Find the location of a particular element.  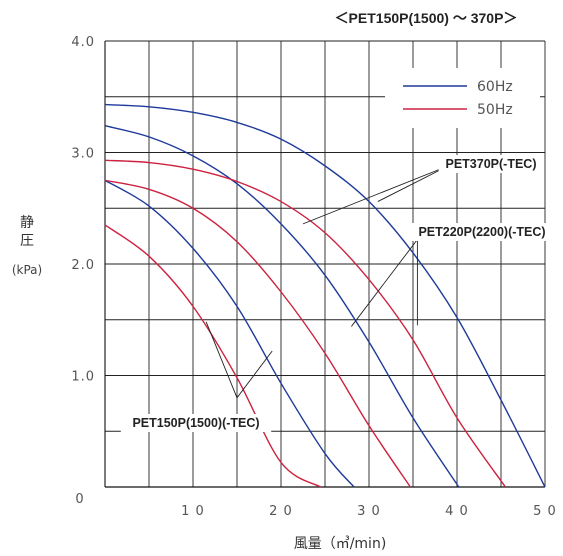

y-tick-label: 3.0 is located at coordinates (83, 154).